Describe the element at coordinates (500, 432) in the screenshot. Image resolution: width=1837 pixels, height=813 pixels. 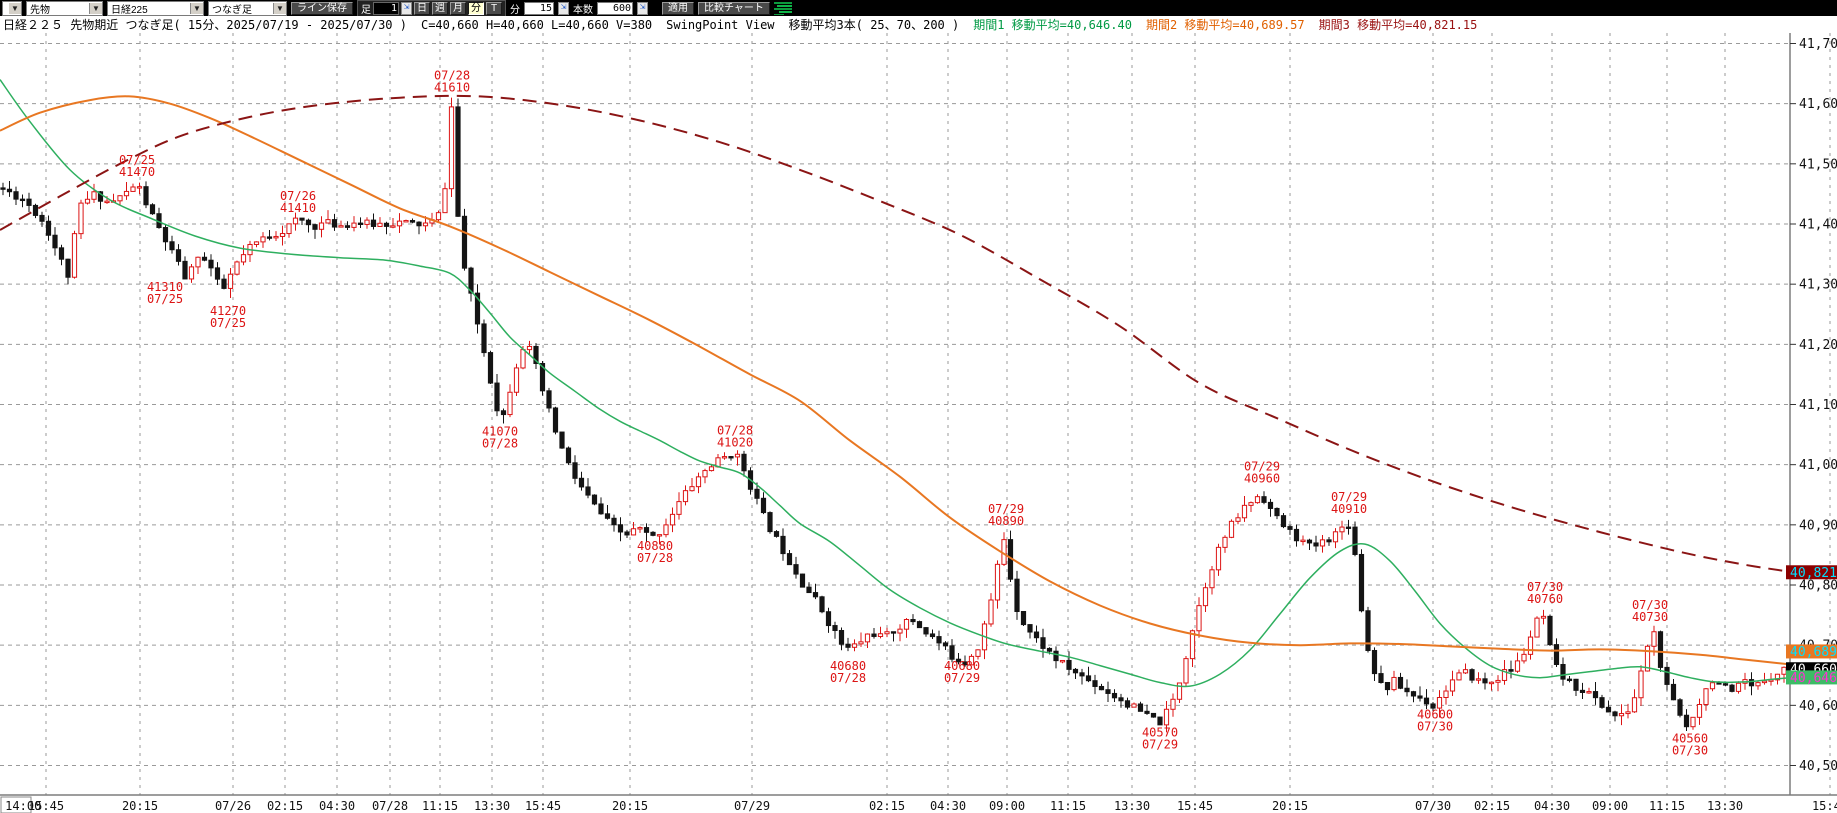
I see `svg-text: 41070` at that location.